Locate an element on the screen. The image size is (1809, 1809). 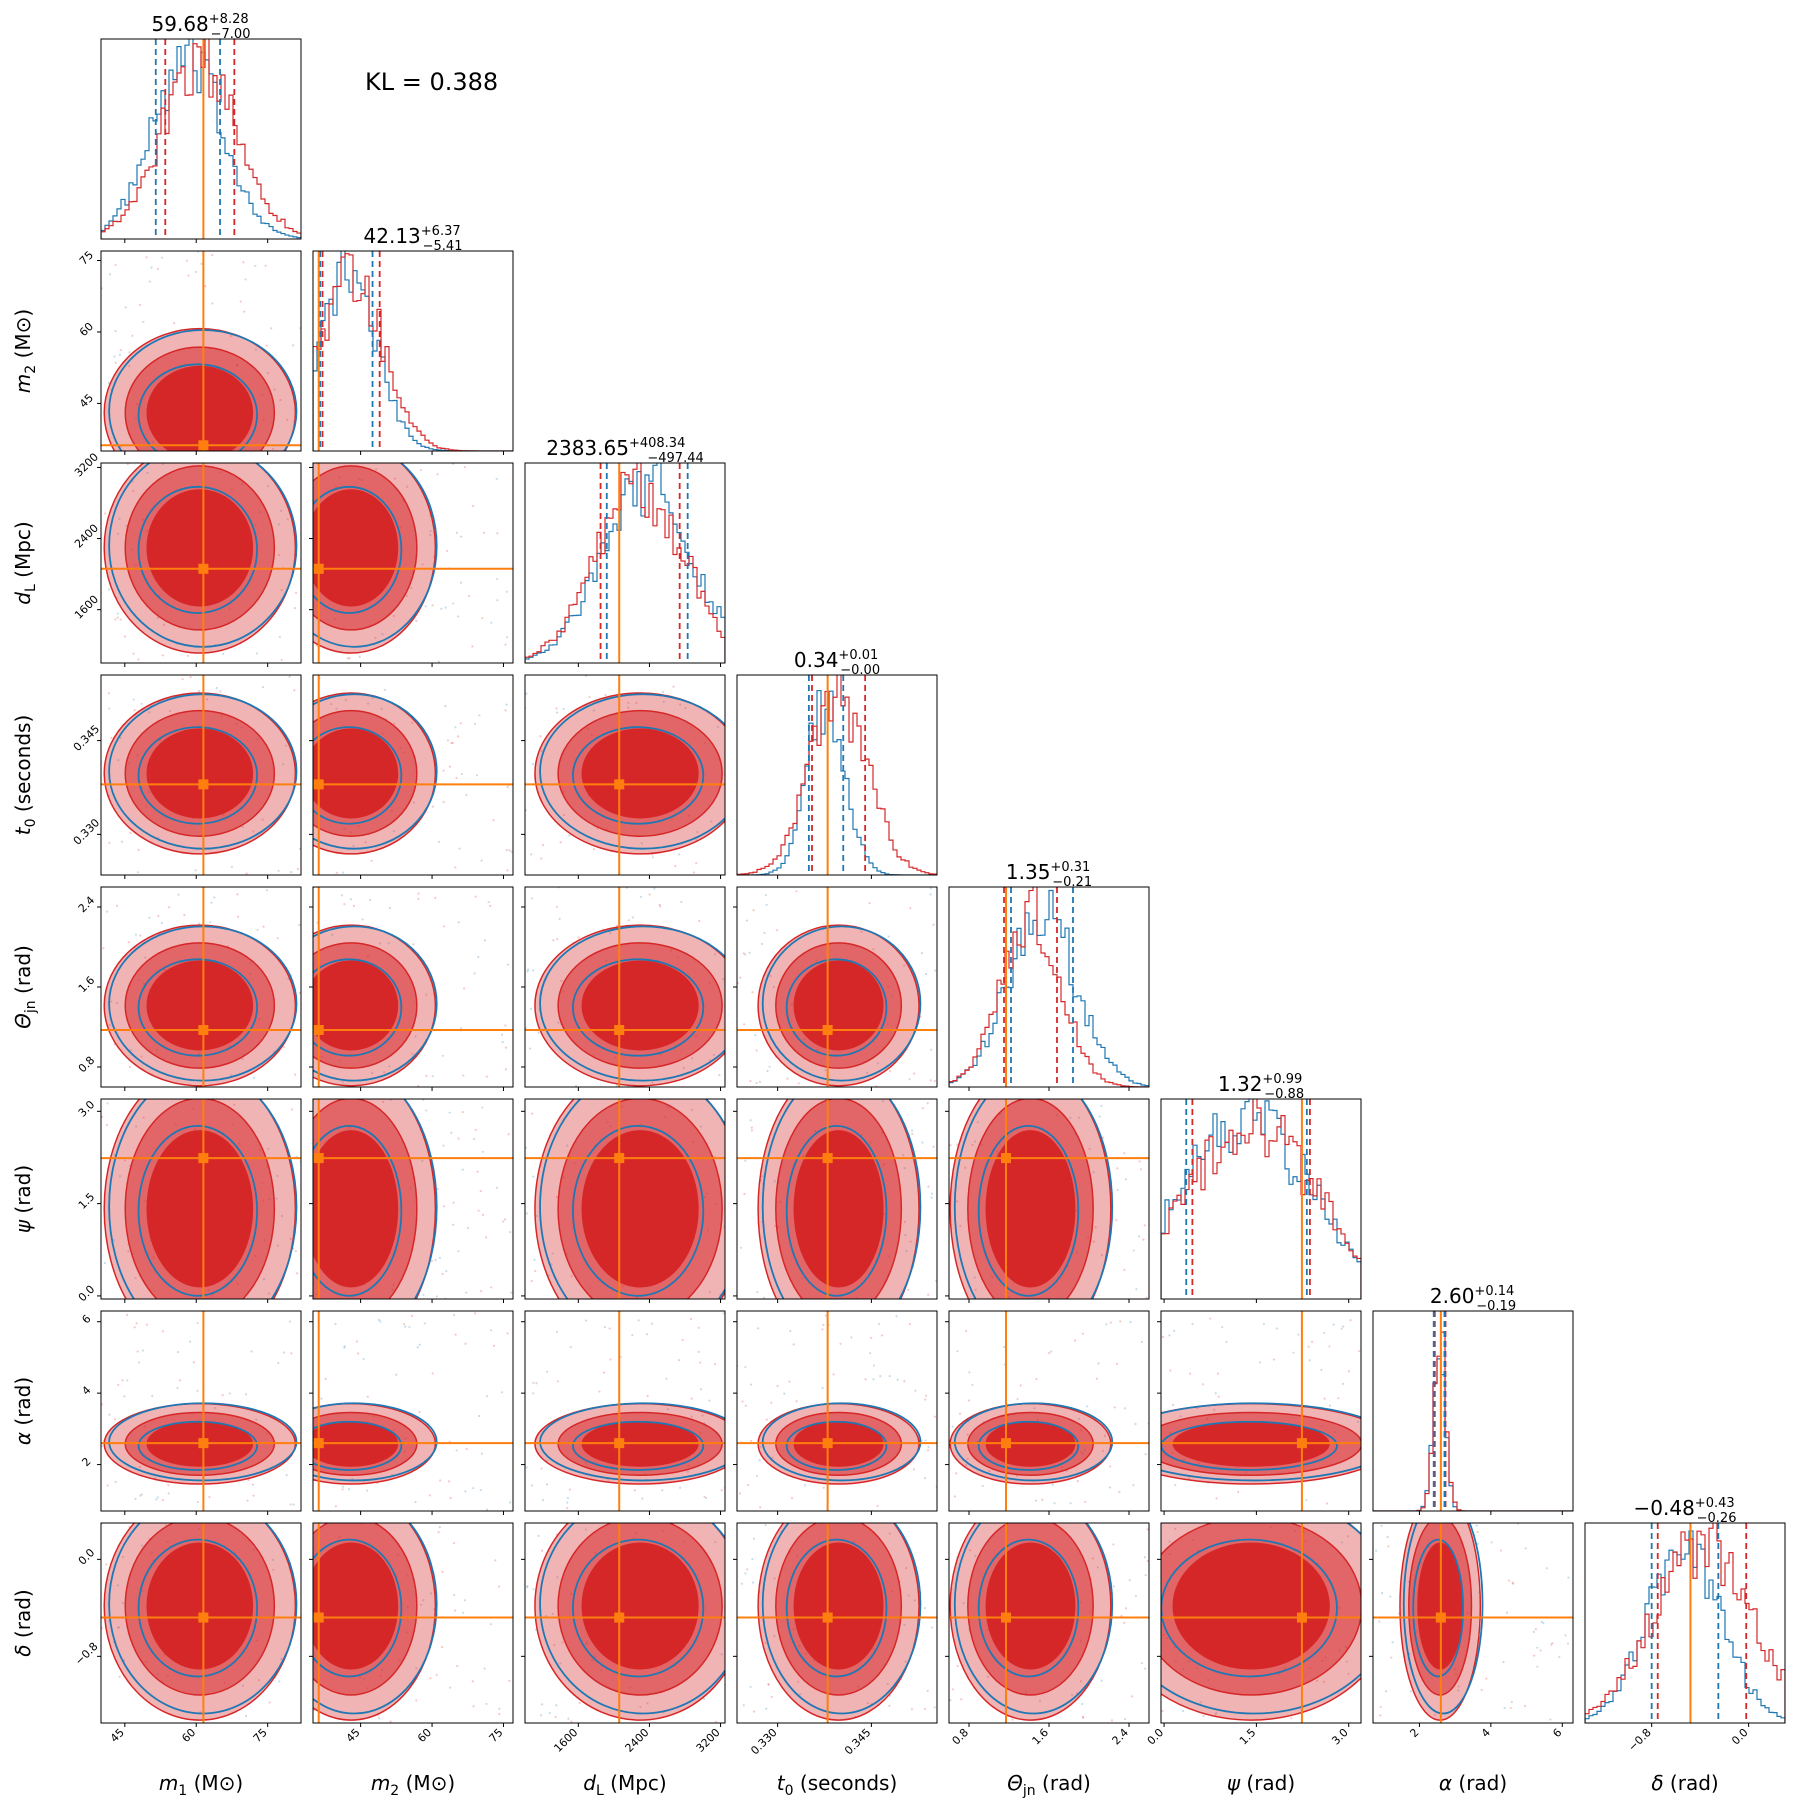
contour-outer-b is located at coordinates (1443, 1619).